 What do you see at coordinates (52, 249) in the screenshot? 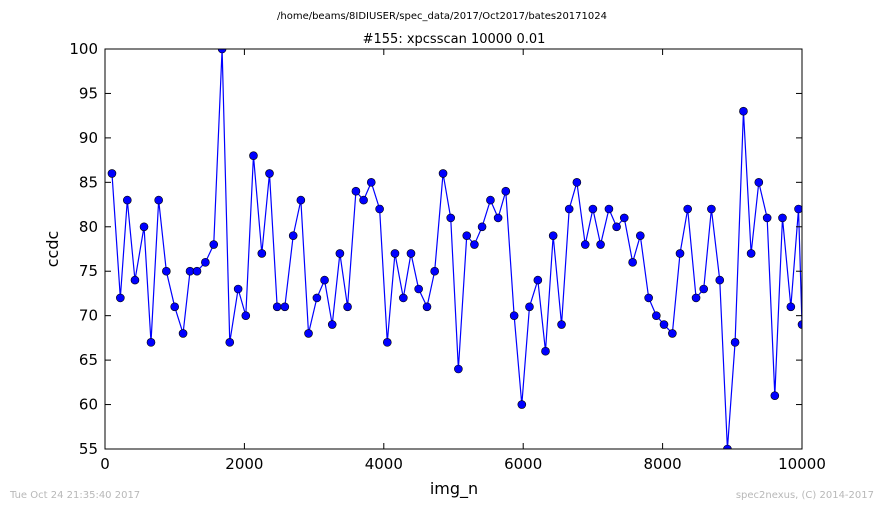
I see `y-axis-label: ccdc` at bounding box center [52, 249].